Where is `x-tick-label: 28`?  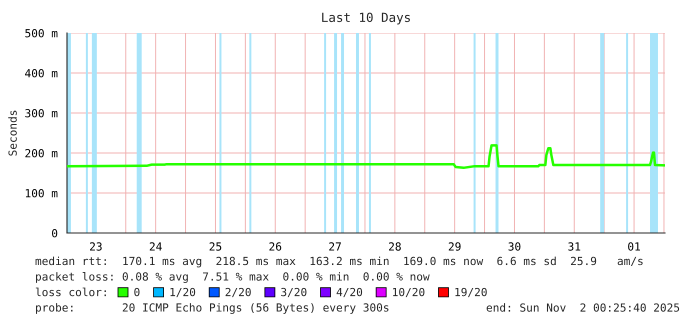 x-tick-label: 28 is located at coordinates (394, 246).